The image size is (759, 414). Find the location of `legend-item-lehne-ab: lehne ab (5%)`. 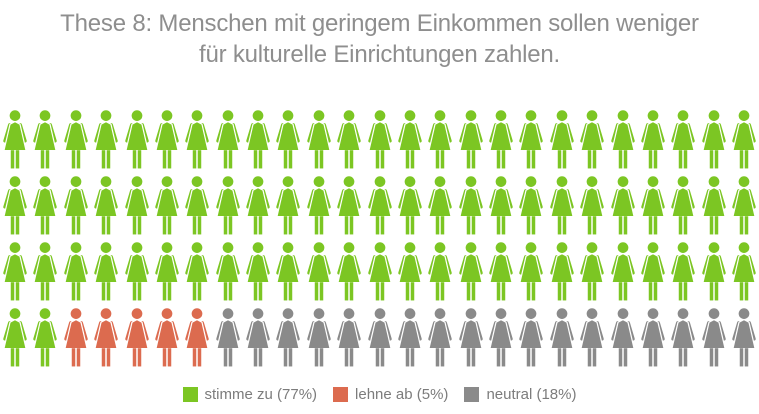

legend-item-lehne-ab: lehne ab (5%) is located at coordinates (390, 394).